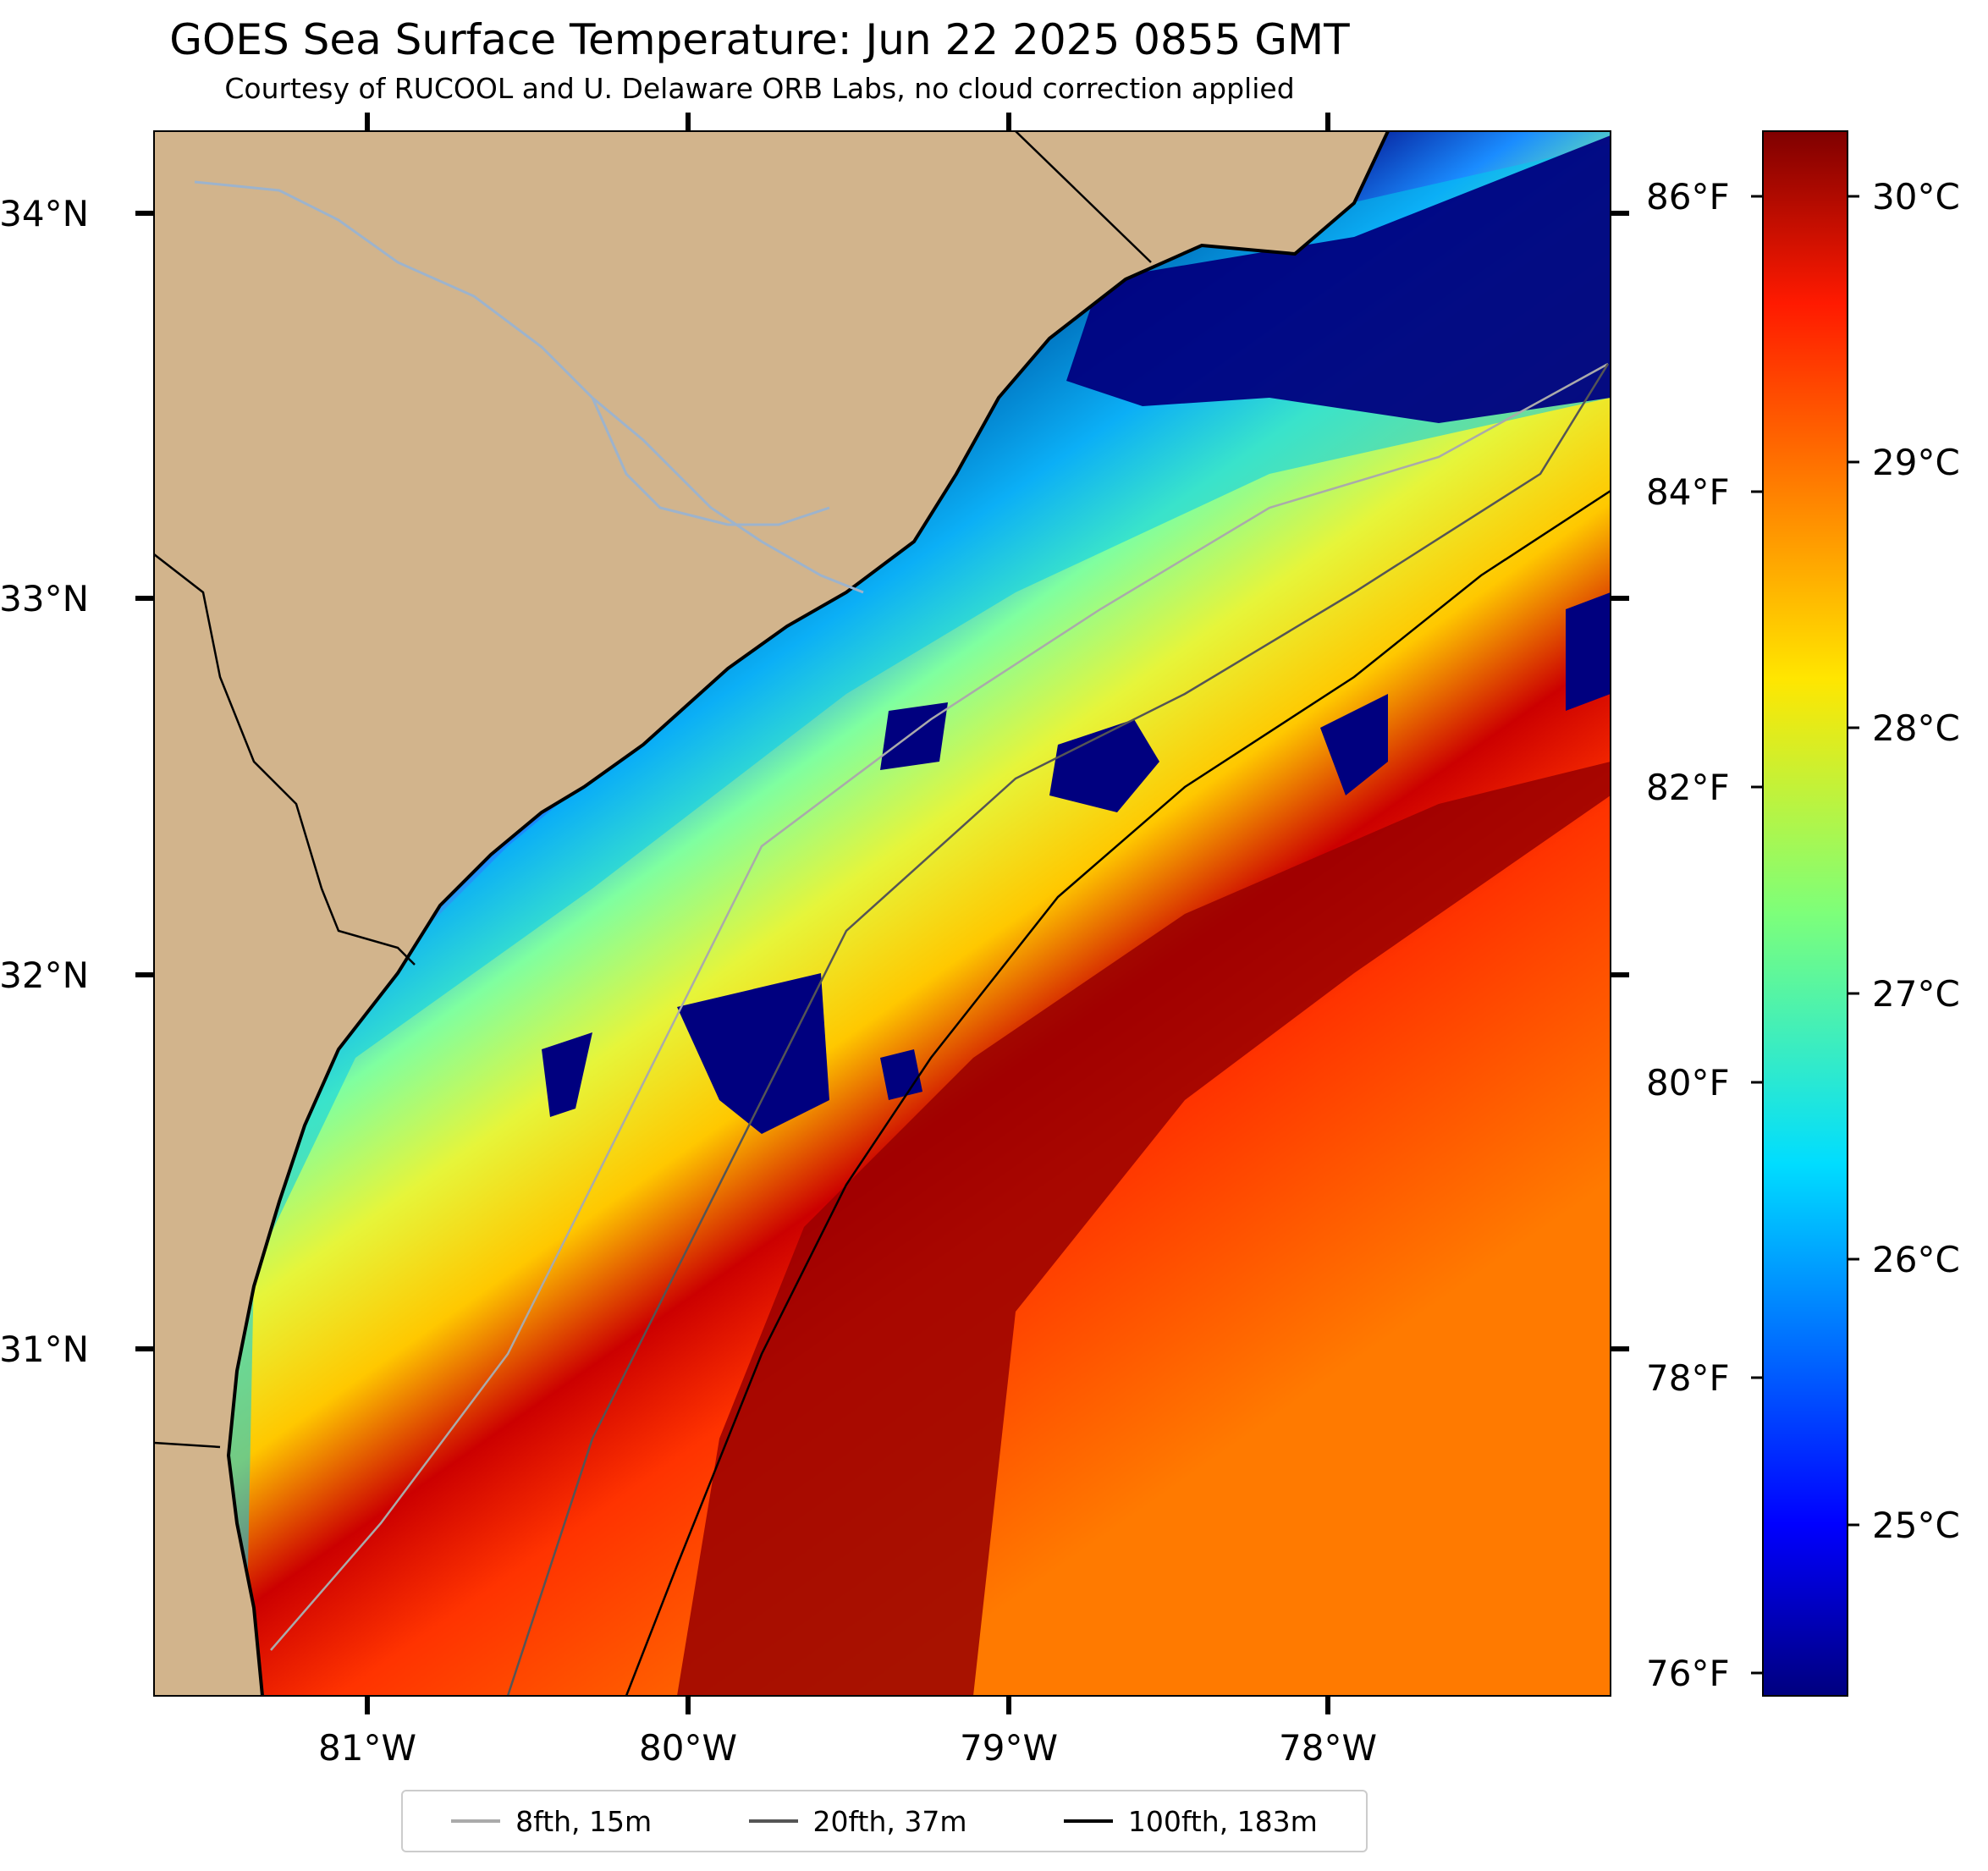 Image resolution: width=1988 pixels, height=1871 pixels. Describe the element at coordinates (44, 214) in the screenshot. I see `lat-label: 34°N` at that location.